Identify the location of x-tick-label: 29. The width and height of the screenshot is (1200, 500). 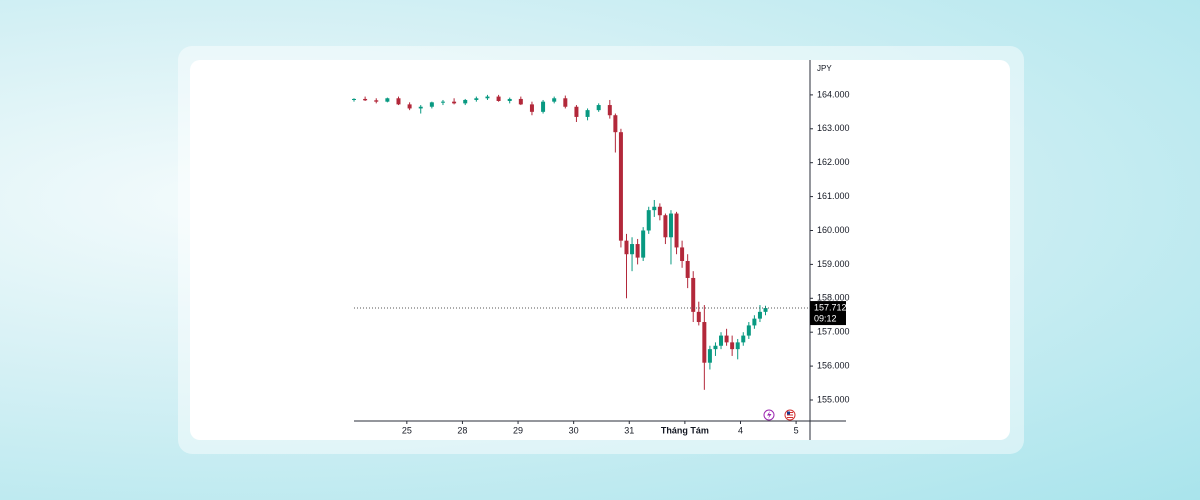
(518, 430).